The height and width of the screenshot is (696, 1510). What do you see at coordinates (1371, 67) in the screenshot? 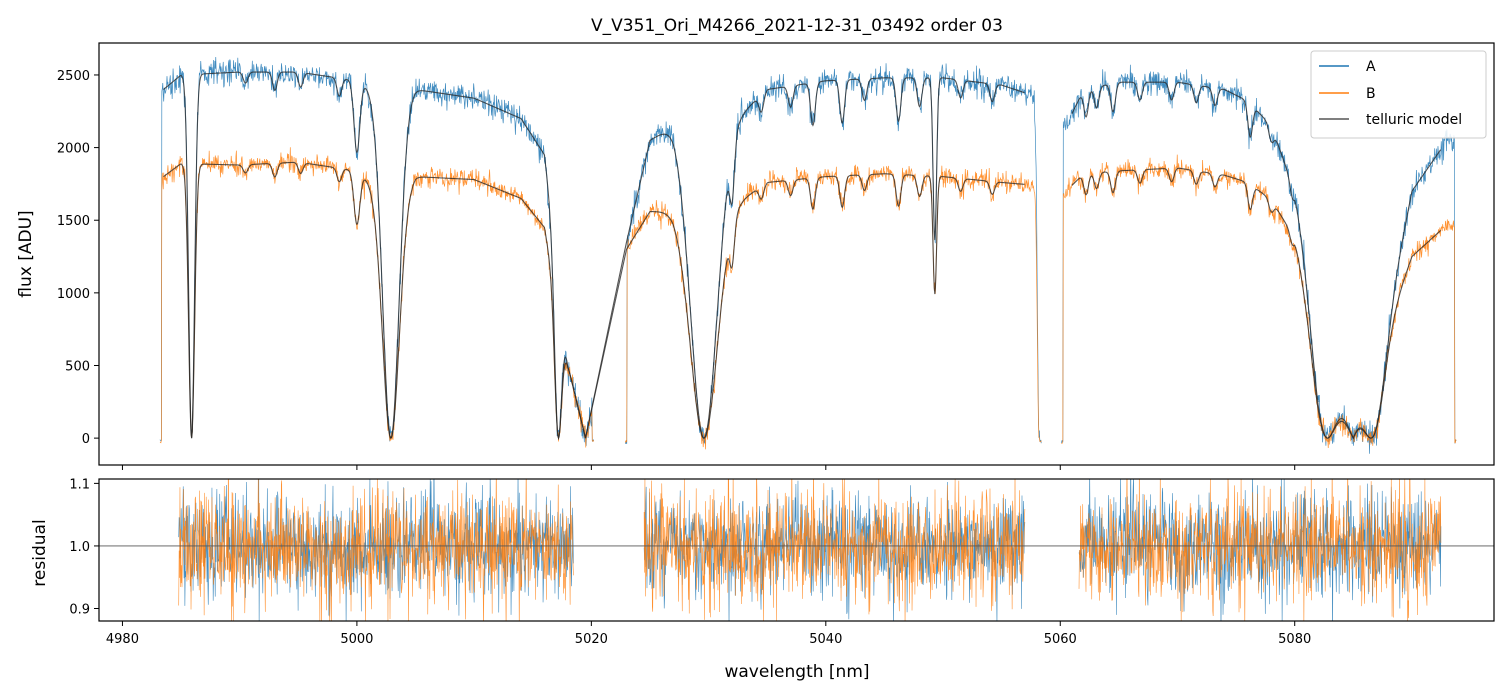
I see `legend-a-label: A` at bounding box center [1371, 67].